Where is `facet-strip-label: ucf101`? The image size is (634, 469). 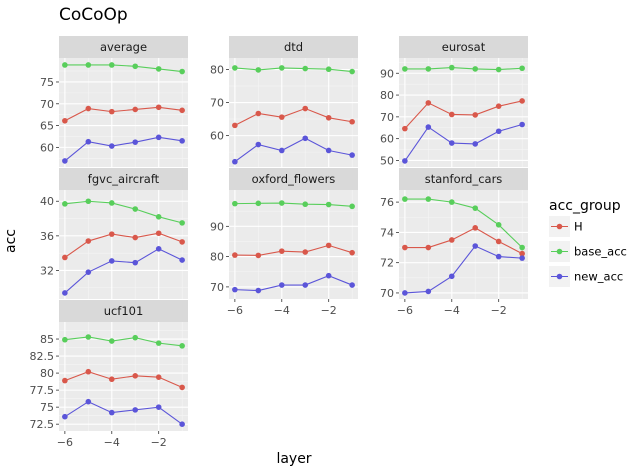 facet-strip-label: ucf101 is located at coordinates (124, 311).